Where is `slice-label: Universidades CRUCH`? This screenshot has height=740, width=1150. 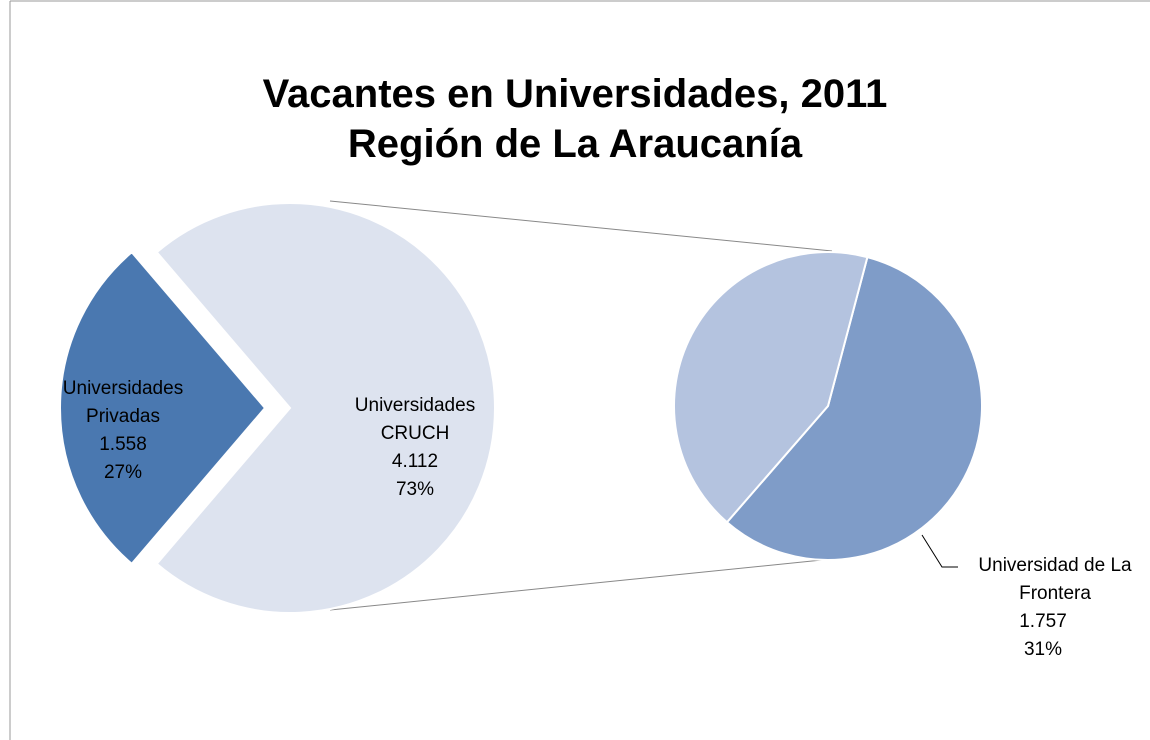 slice-label: Universidades CRUCH is located at coordinates (415, 419).